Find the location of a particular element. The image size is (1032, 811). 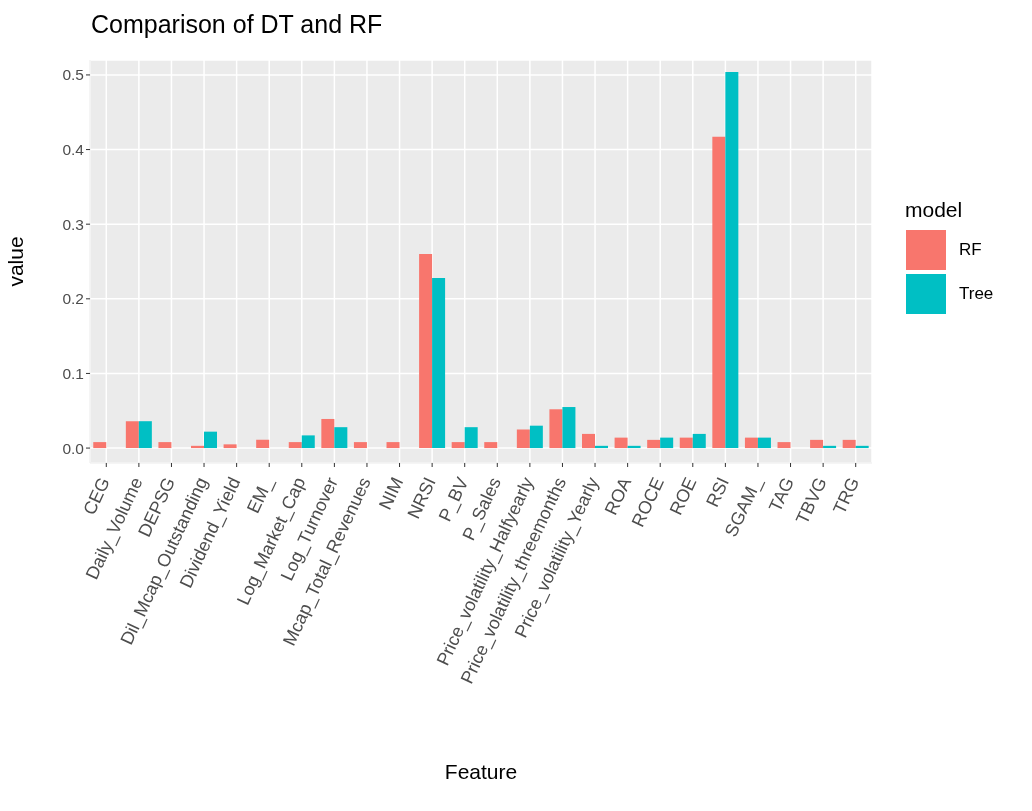

y-tick-label: 0.3 is located at coordinates (73, 224).